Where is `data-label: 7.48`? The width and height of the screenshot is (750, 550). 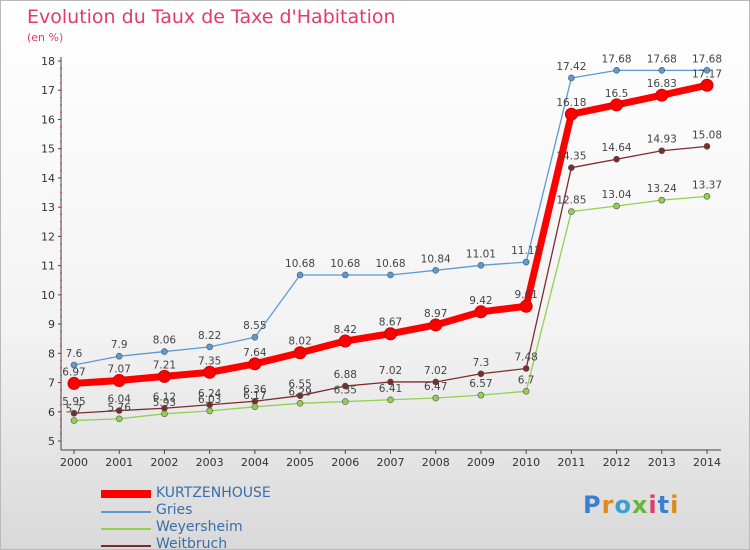
data-label: 7.48 is located at coordinates (525, 358).